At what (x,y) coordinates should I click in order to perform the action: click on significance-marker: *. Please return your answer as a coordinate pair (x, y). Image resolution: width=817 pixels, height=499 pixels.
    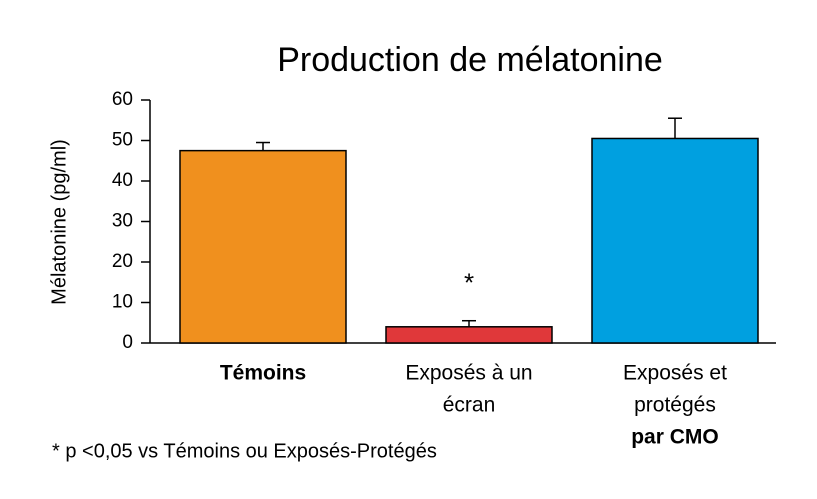
    Looking at the image, I should click on (469, 283).